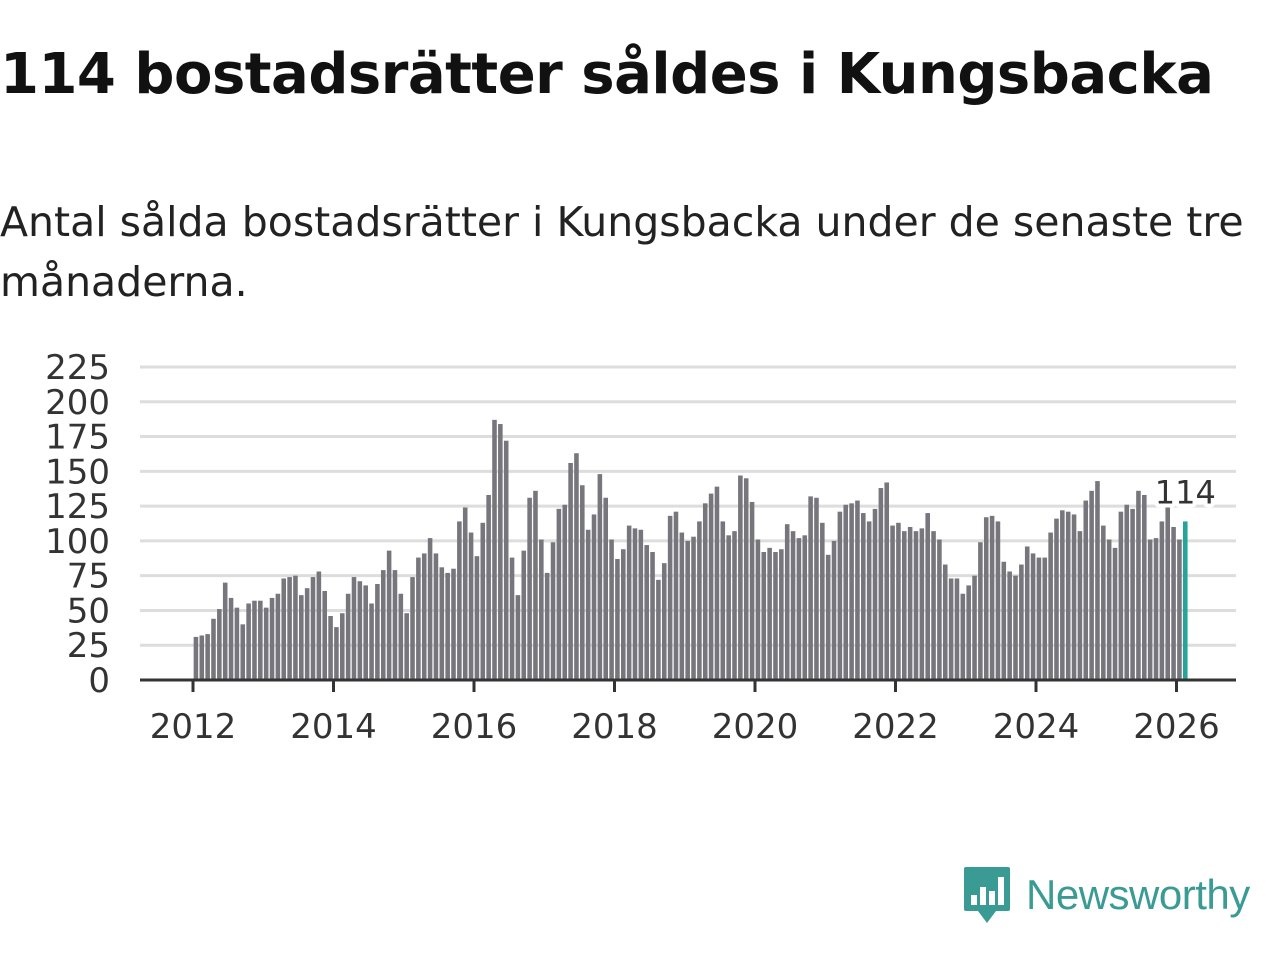 This screenshot has height=960, width=1280. I want to click on y-tick-label: 200, so click(77, 403).